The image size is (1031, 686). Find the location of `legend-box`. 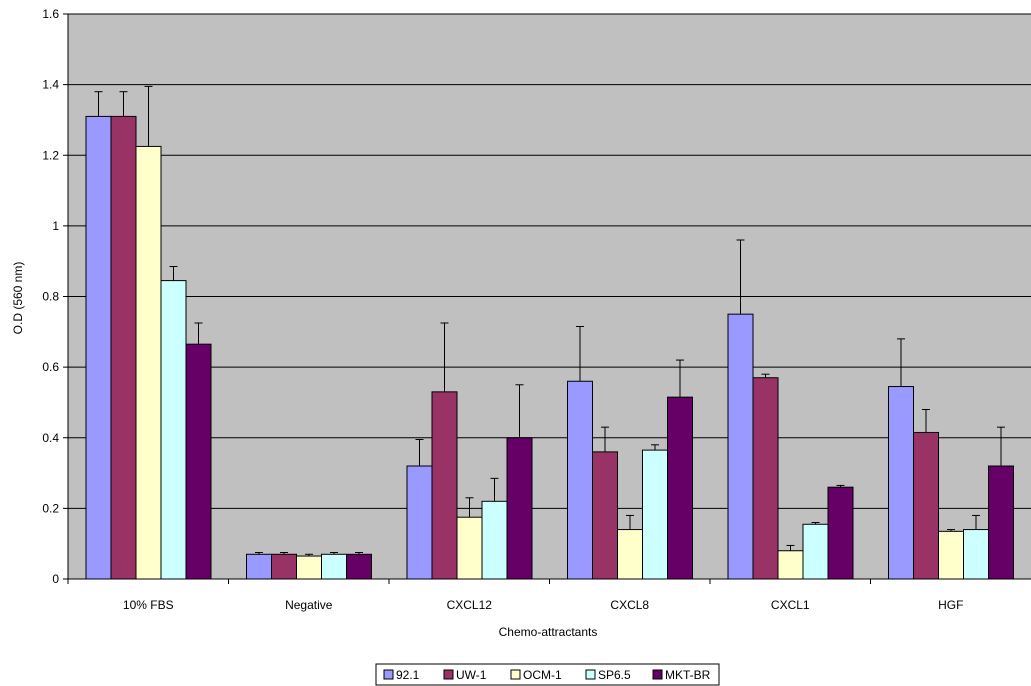

legend-box is located at coordinates (547, 674).